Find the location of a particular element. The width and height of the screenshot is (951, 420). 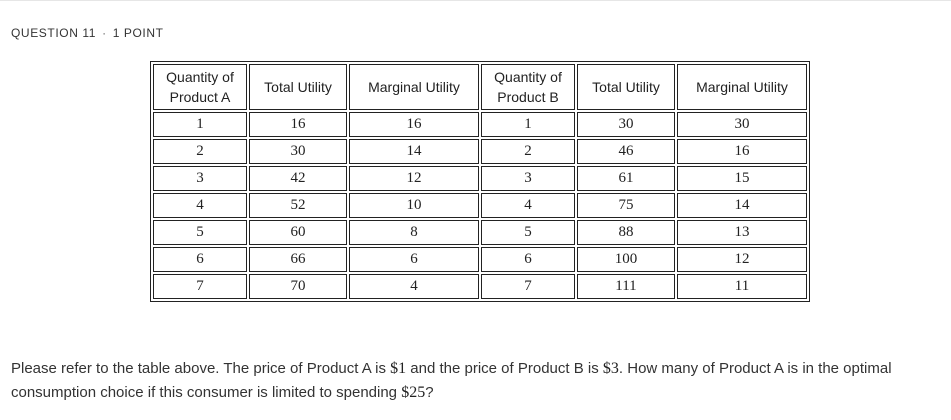

table-cell: 70 is located at coordinates (298, 286).